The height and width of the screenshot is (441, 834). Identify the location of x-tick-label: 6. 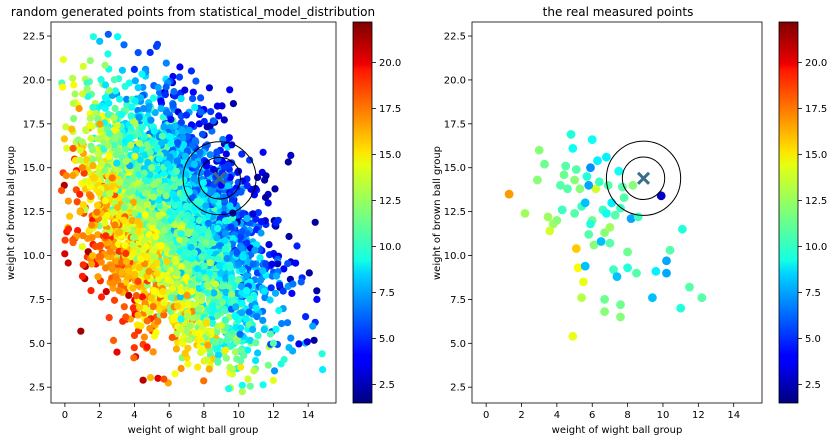
(169, 415).